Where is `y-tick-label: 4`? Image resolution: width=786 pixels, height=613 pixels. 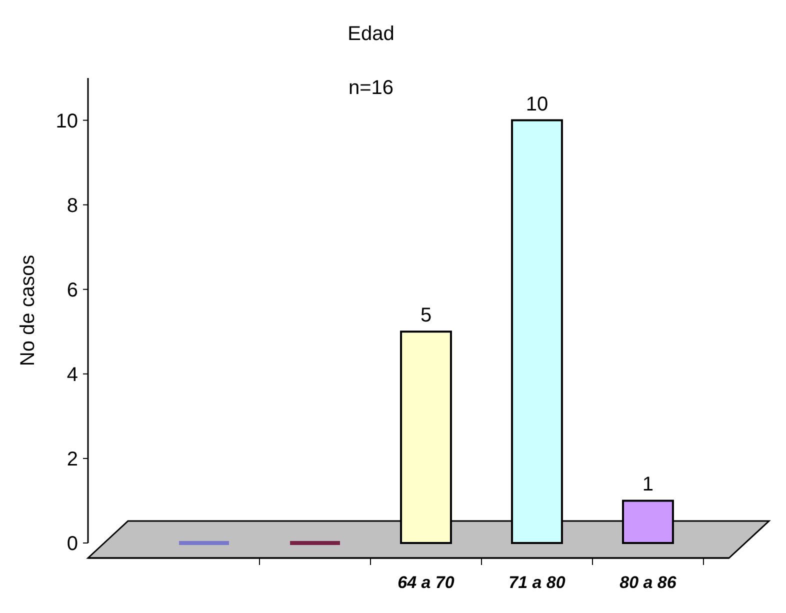 y-tick-label: 4 is located at coordinates (72, 375).